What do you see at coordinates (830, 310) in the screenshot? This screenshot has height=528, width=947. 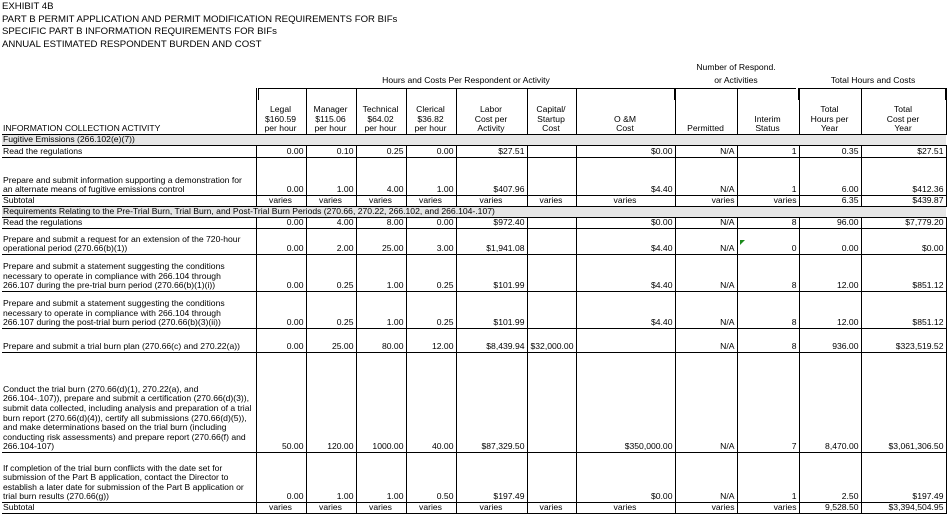 I see `cell-tot_hours: 12.00` at bounding box center [830, 310].